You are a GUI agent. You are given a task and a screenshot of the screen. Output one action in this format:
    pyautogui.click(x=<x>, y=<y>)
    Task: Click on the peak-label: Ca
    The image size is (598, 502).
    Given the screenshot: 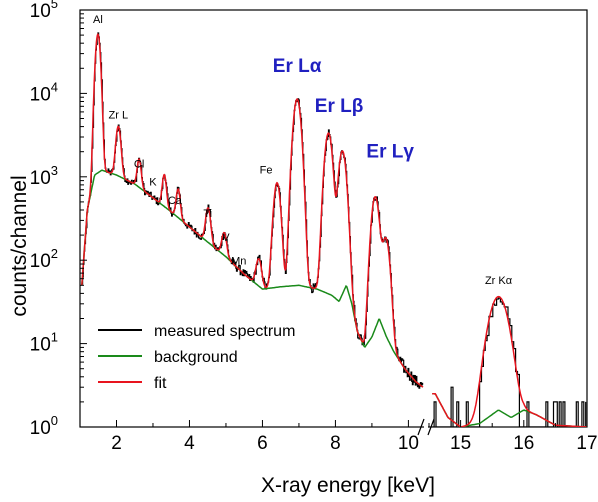 What is the action you would take?
    pyautogui.click(x=175, y=201)
    